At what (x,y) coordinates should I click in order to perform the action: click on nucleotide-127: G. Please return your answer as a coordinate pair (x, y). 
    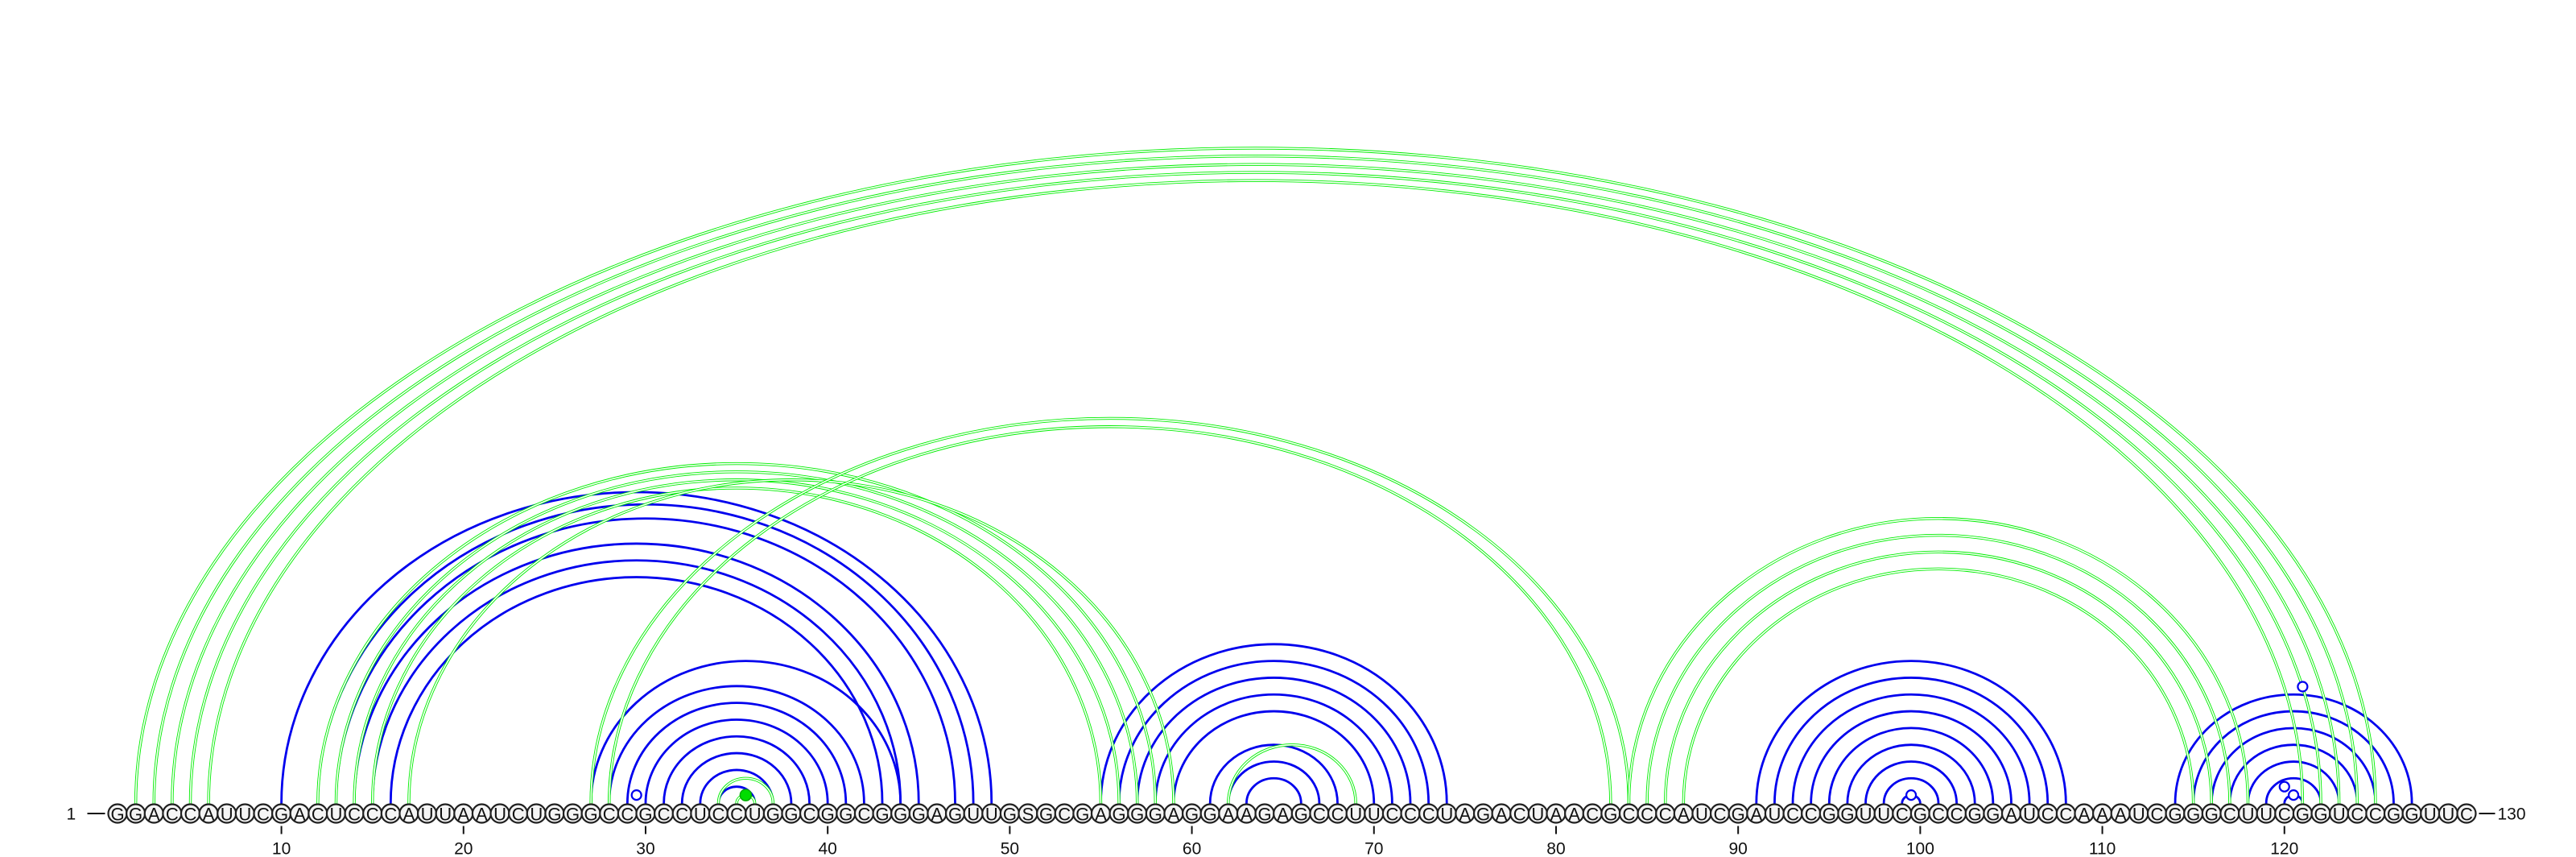
    Looking at the image, I should click on (2411, 814).